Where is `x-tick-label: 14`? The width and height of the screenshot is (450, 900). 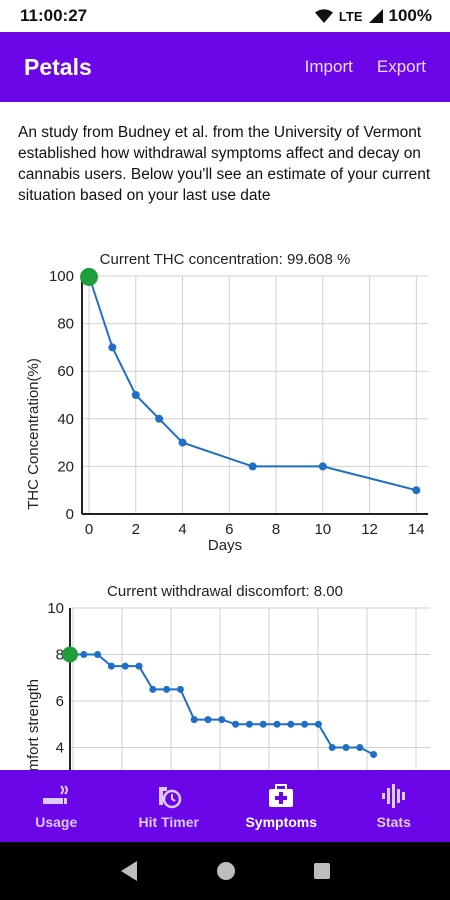
x-tick-label: 14 is located at coordinates (416, 529).